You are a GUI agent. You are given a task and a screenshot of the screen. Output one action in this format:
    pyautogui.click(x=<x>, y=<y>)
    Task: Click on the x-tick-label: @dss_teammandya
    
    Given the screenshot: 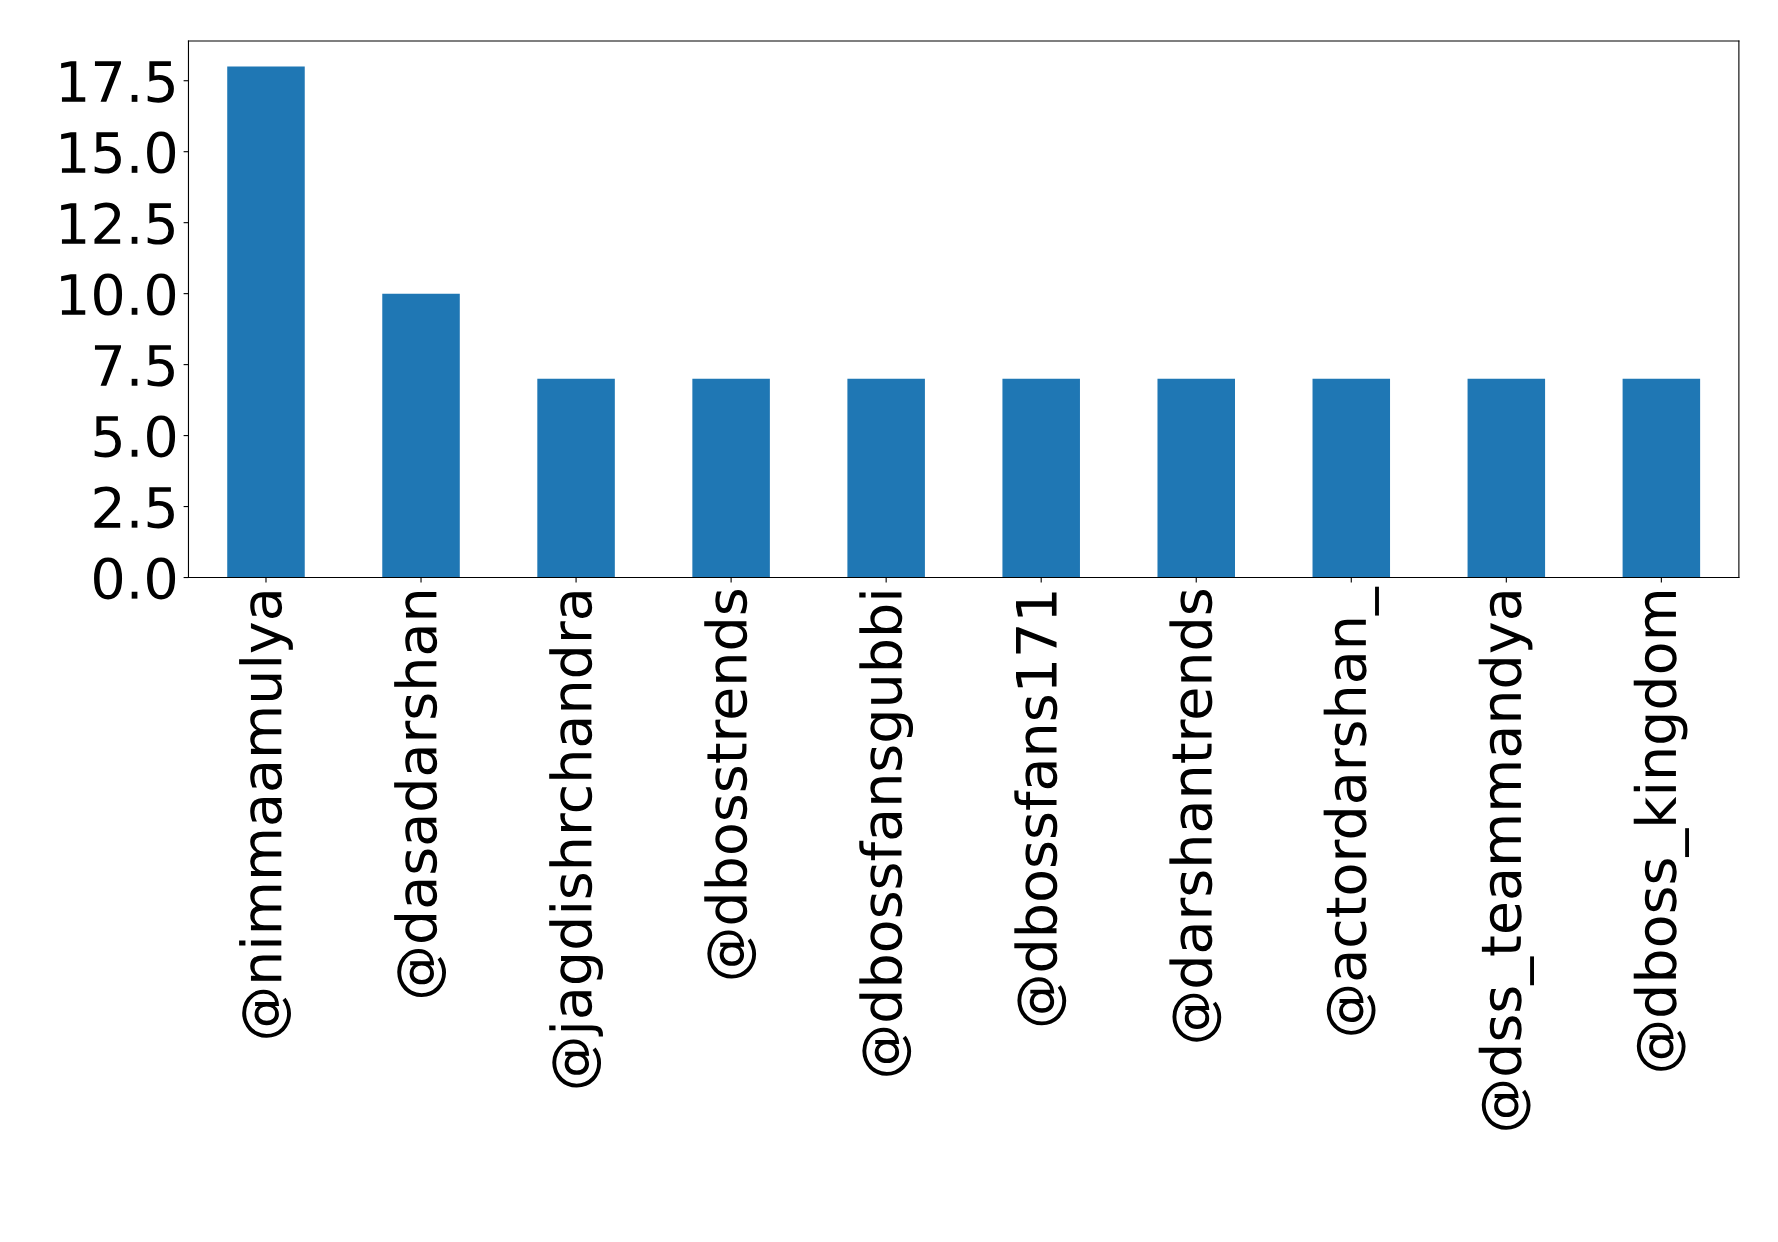 What is the action you would take?
    pyautogui.click(x=1506, y=861)
    